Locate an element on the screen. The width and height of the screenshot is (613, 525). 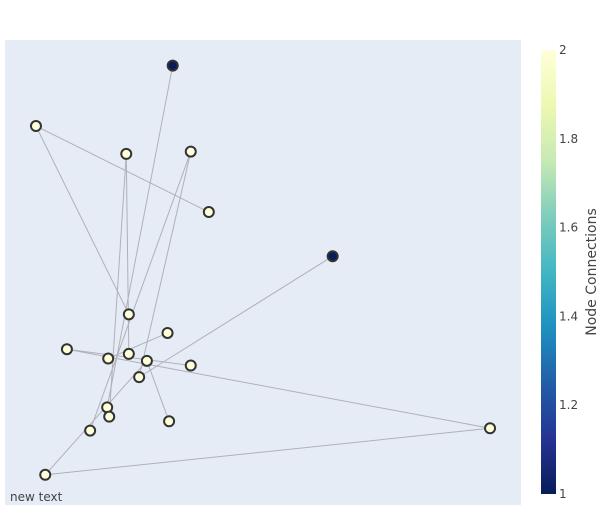
annotation-text: new text is located at coordinates (36, 497).